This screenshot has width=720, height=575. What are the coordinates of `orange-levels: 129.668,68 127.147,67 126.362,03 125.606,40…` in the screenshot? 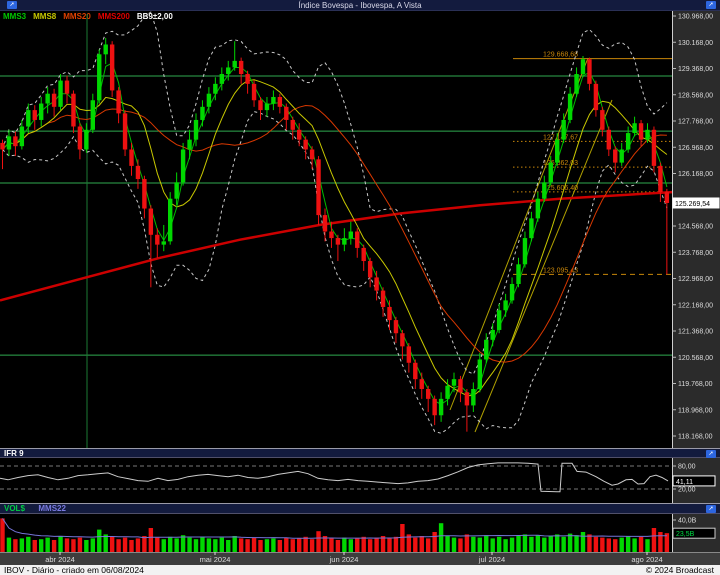 It's located at (592, 163).